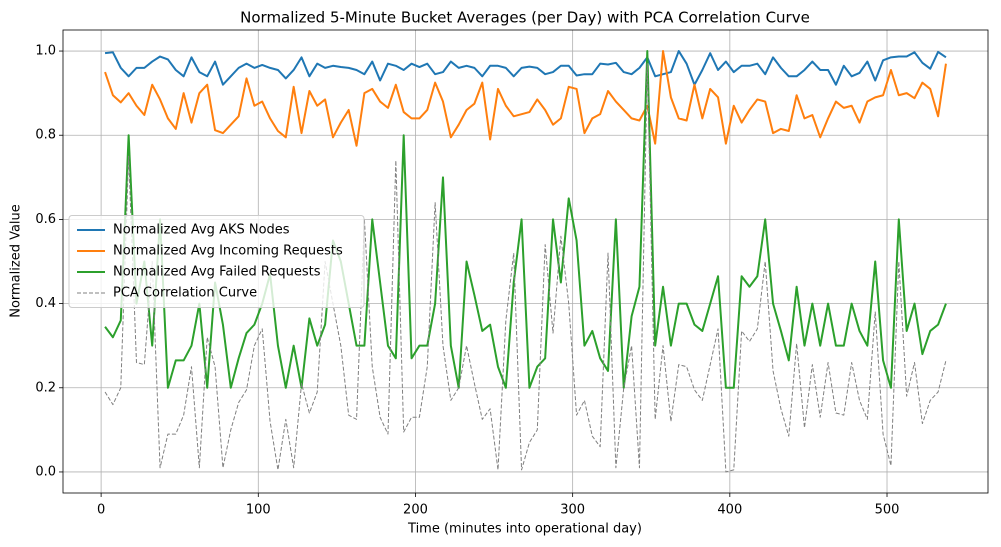 The height and width of the screenshot is (547, 1001). I want to click on legend-label: Normalized Avg Incoming Requests, so click(228, 251).